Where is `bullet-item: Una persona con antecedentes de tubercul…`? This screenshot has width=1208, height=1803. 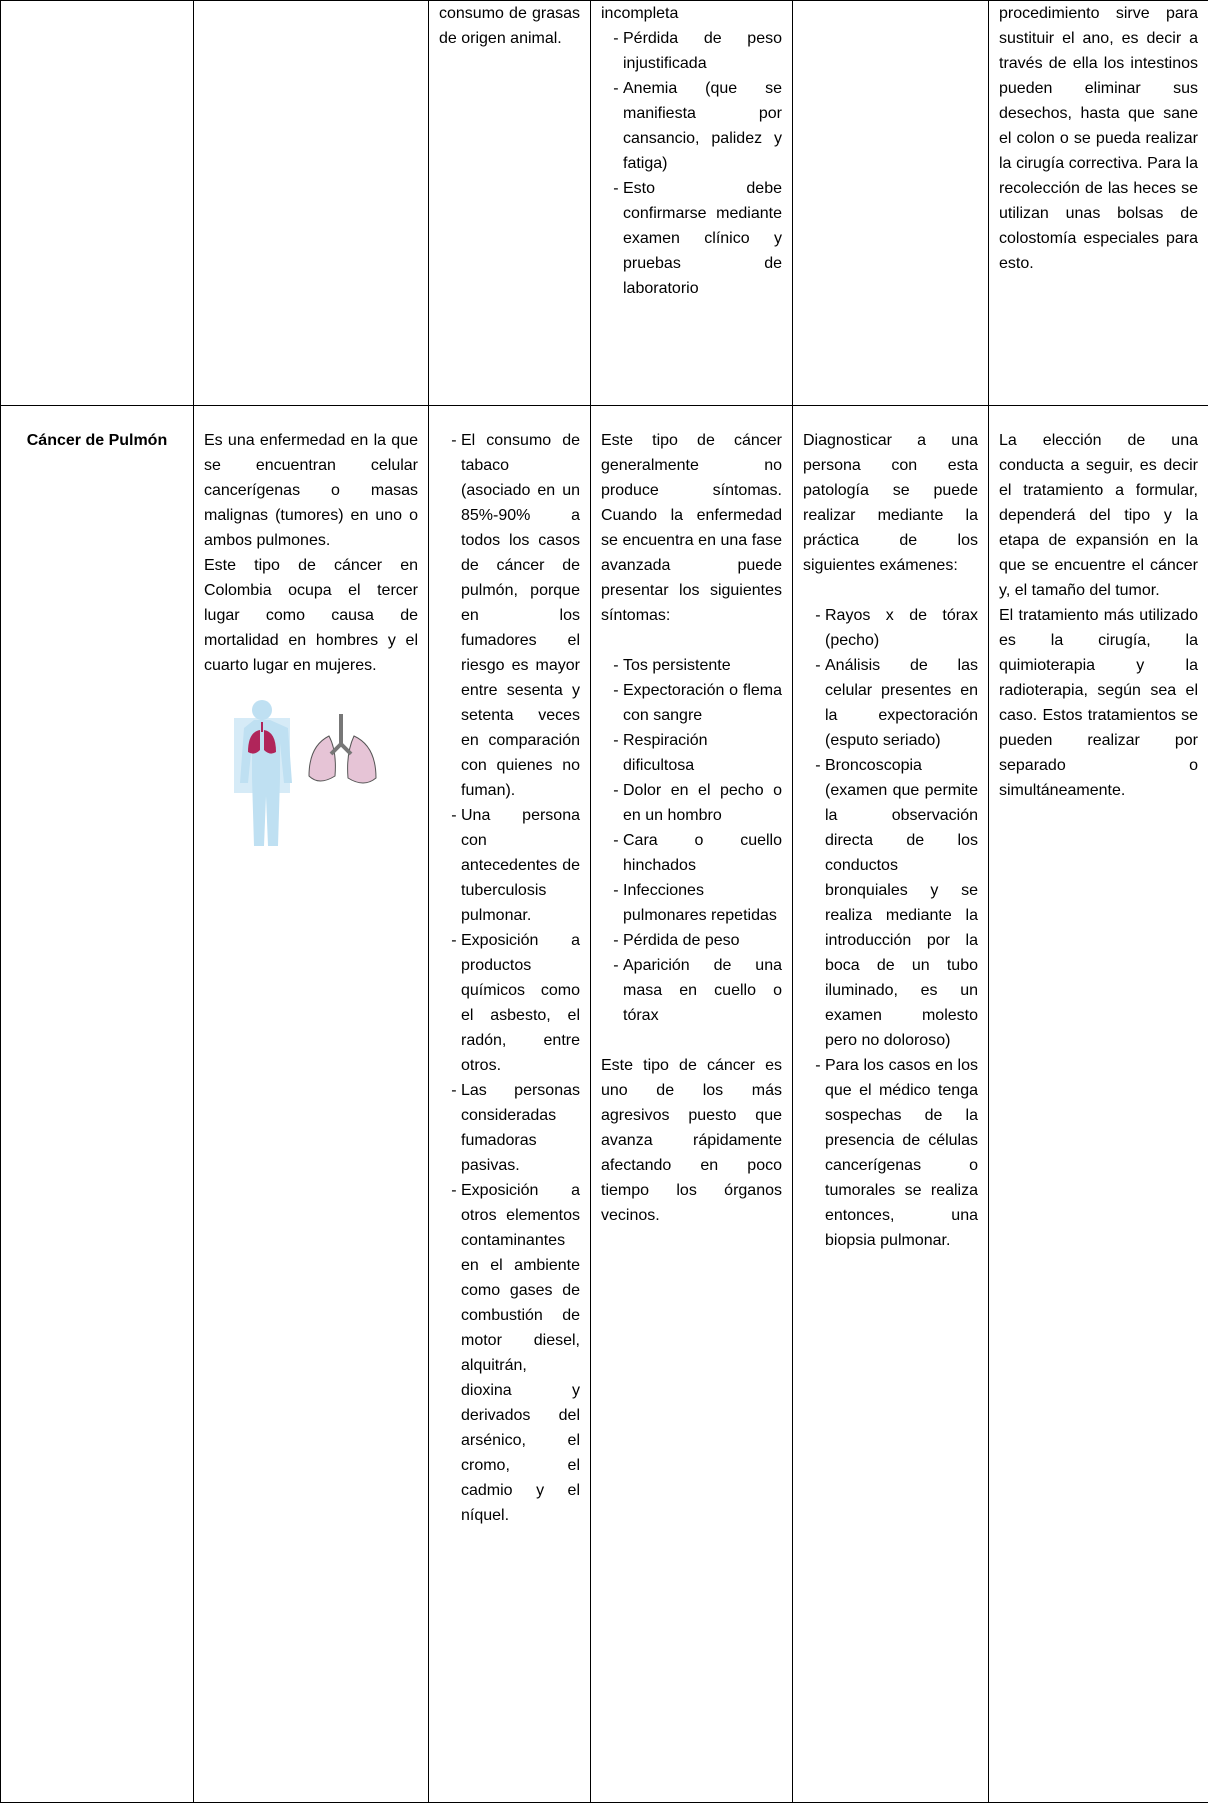 bullet-item: Una persona con antecedentes de tubercul… is located at coordinates (520, 865).